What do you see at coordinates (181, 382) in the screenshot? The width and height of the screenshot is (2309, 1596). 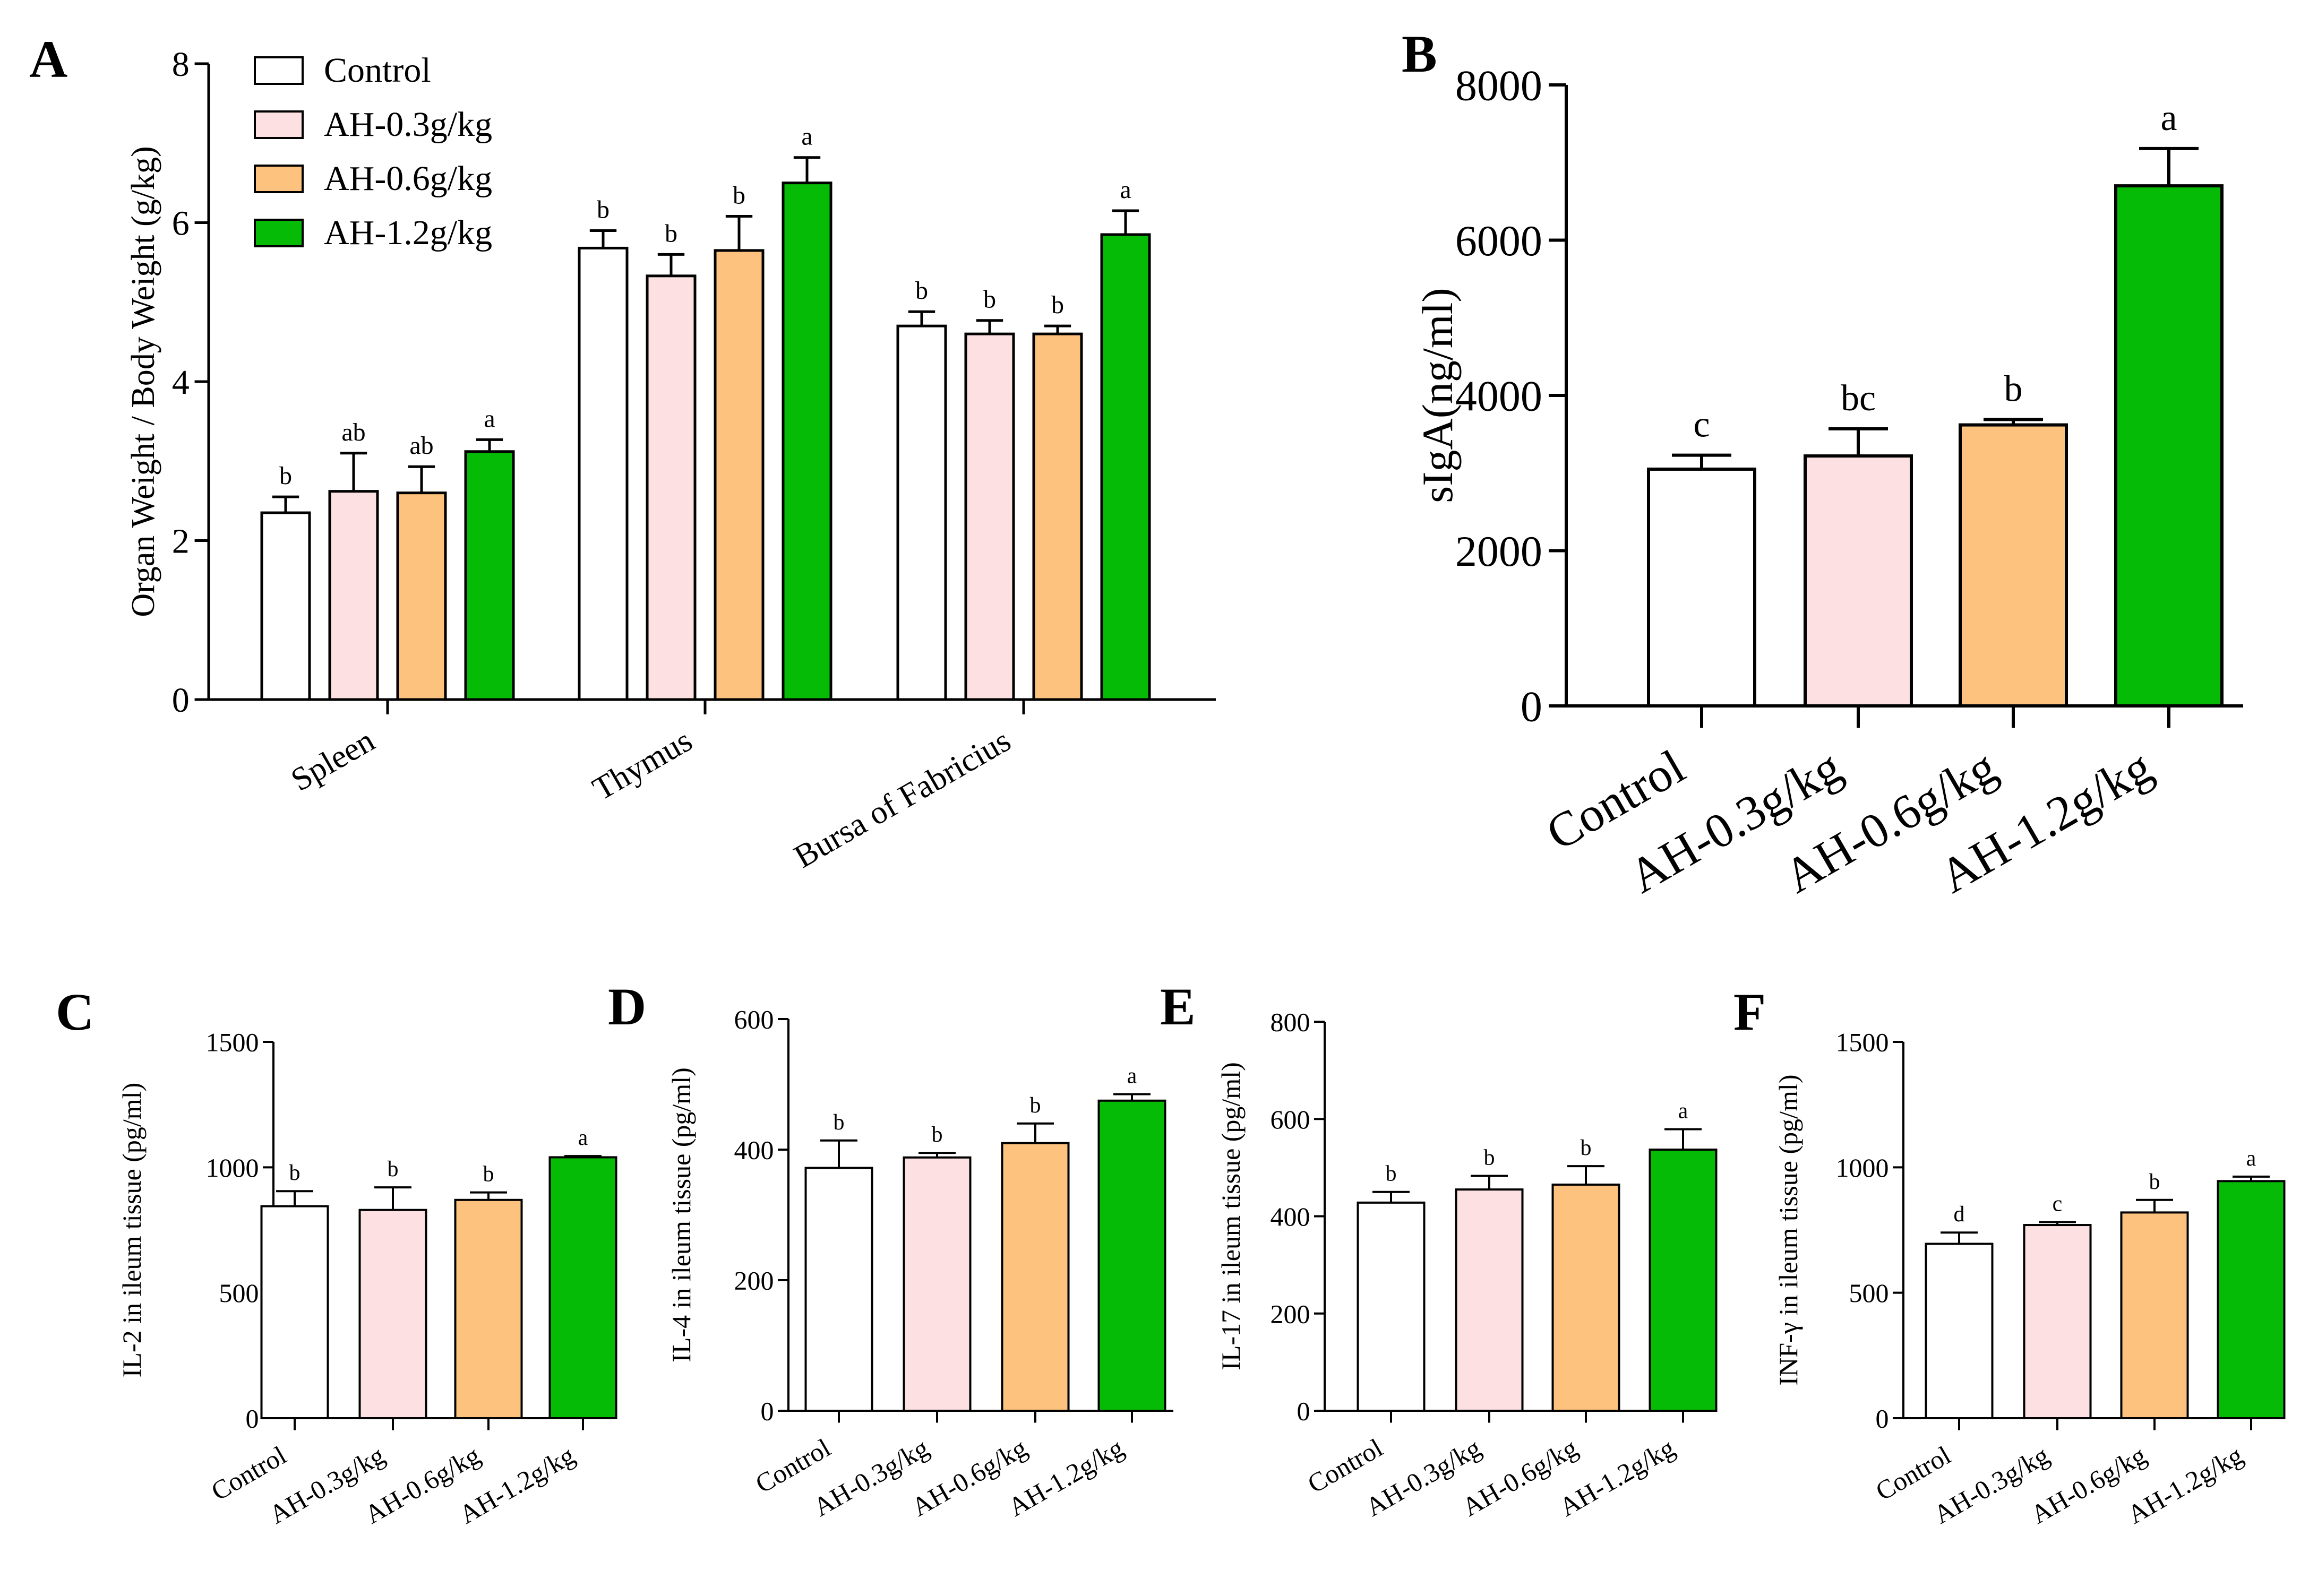 I see `chart-A-y-tick-label: 4` at bounding box center [181, 382].